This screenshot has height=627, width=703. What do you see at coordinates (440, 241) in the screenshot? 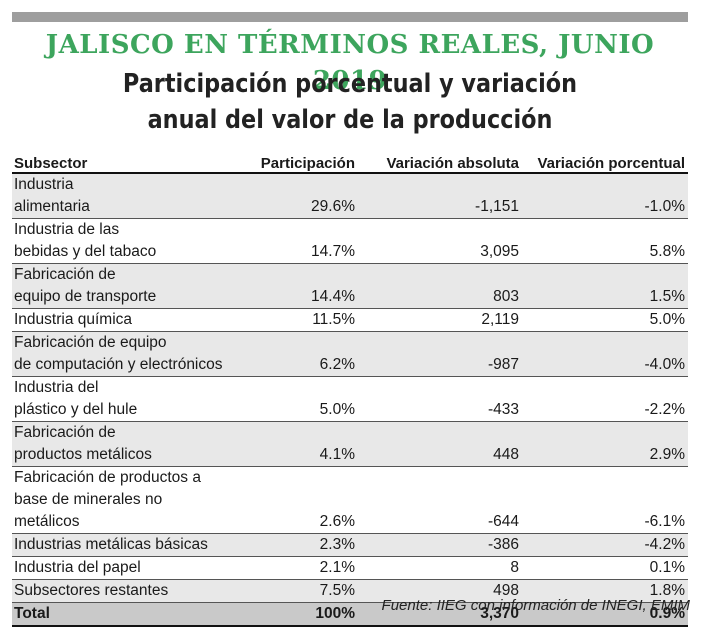
I see `variacion-absoluta-cell: 3,095` at bounding box center [440, 241].